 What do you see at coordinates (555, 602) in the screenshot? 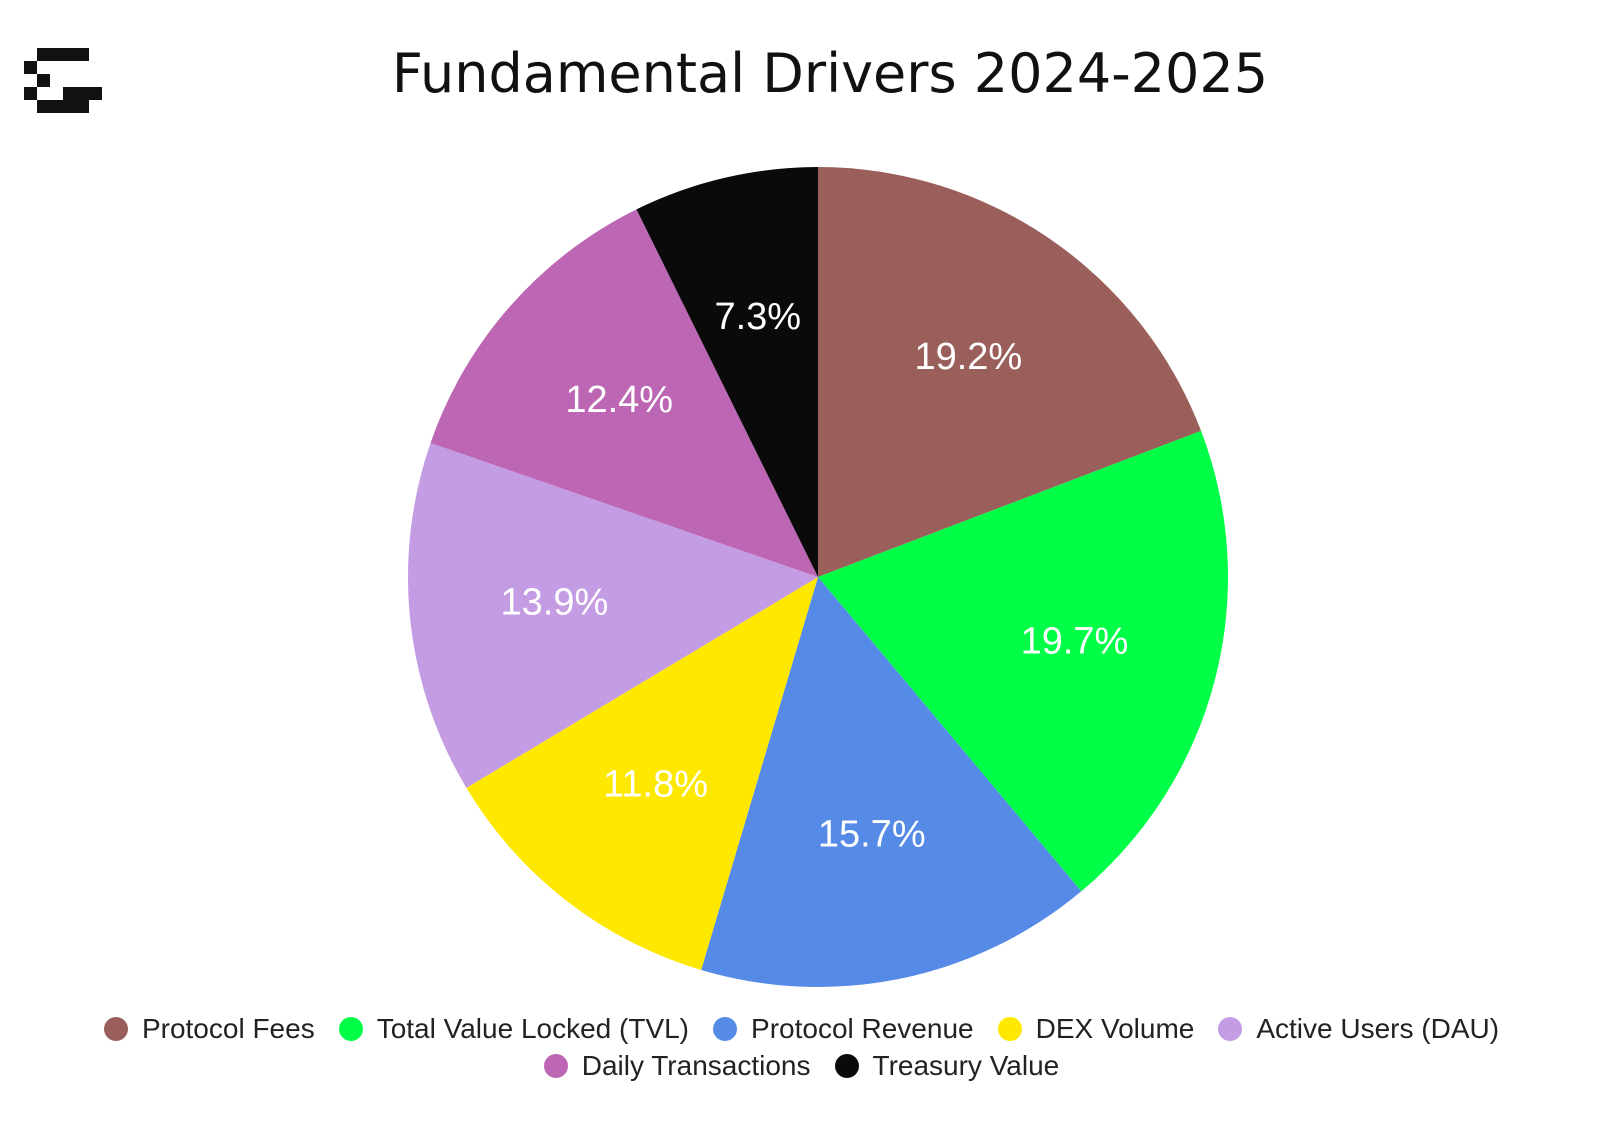
I see `slice-label-5: 13.9%` at bounding box center [555, 602].